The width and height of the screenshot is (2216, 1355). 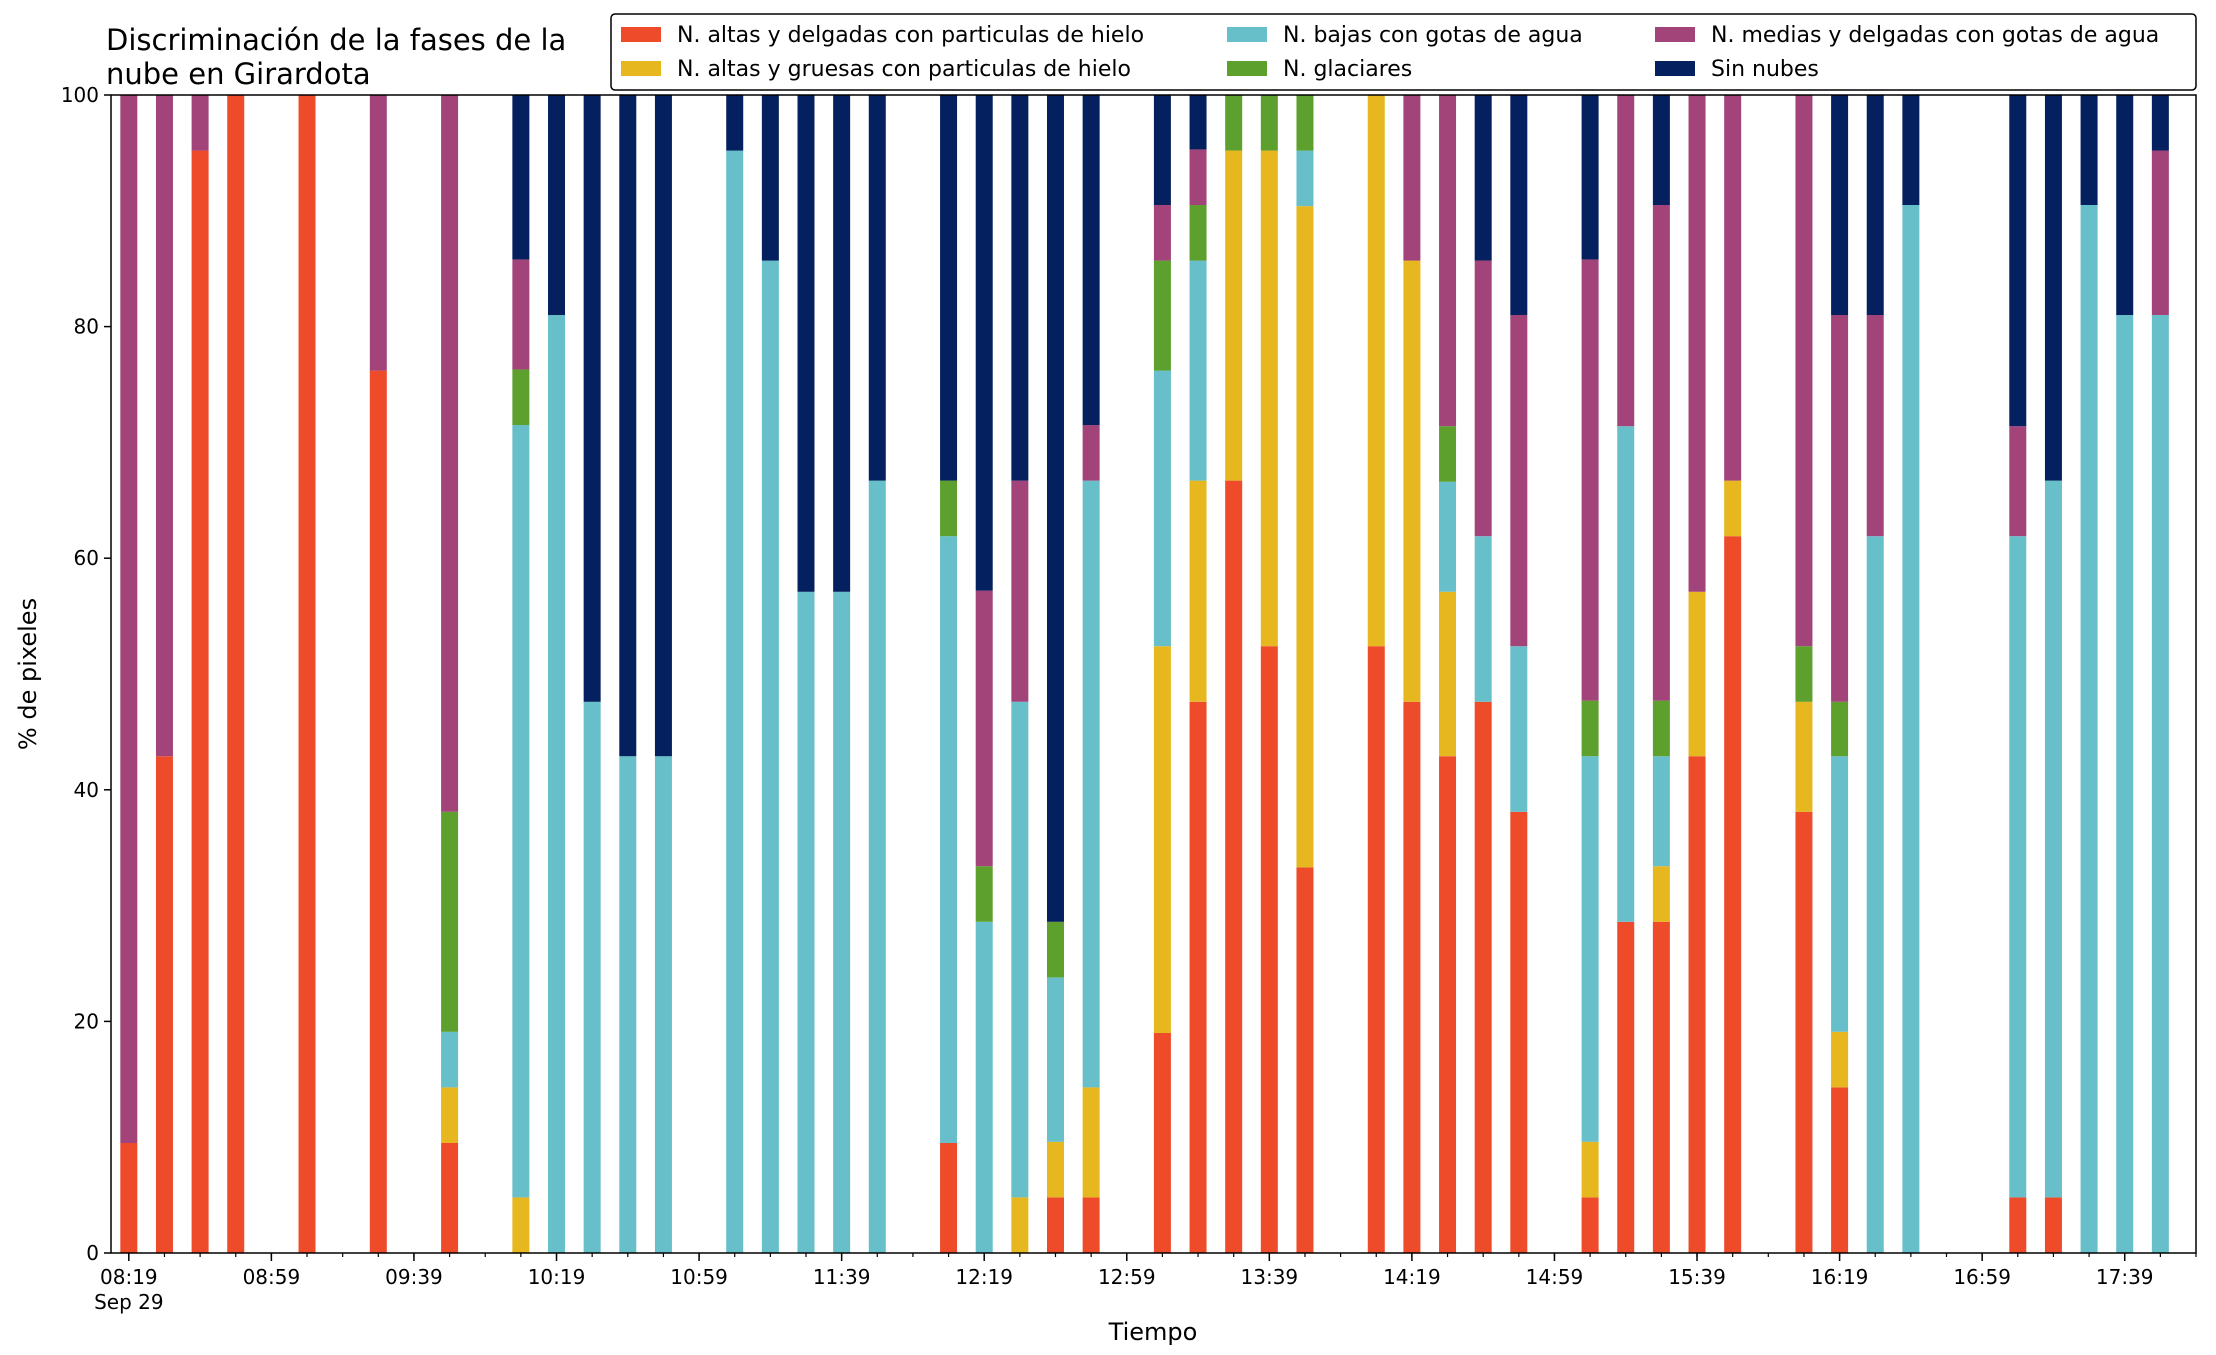 What do you see at coordinates (1270, 1277) in the screenshot?
I see `x-tick-label-1339: 13:39` at bounding box center [1270, 1277].